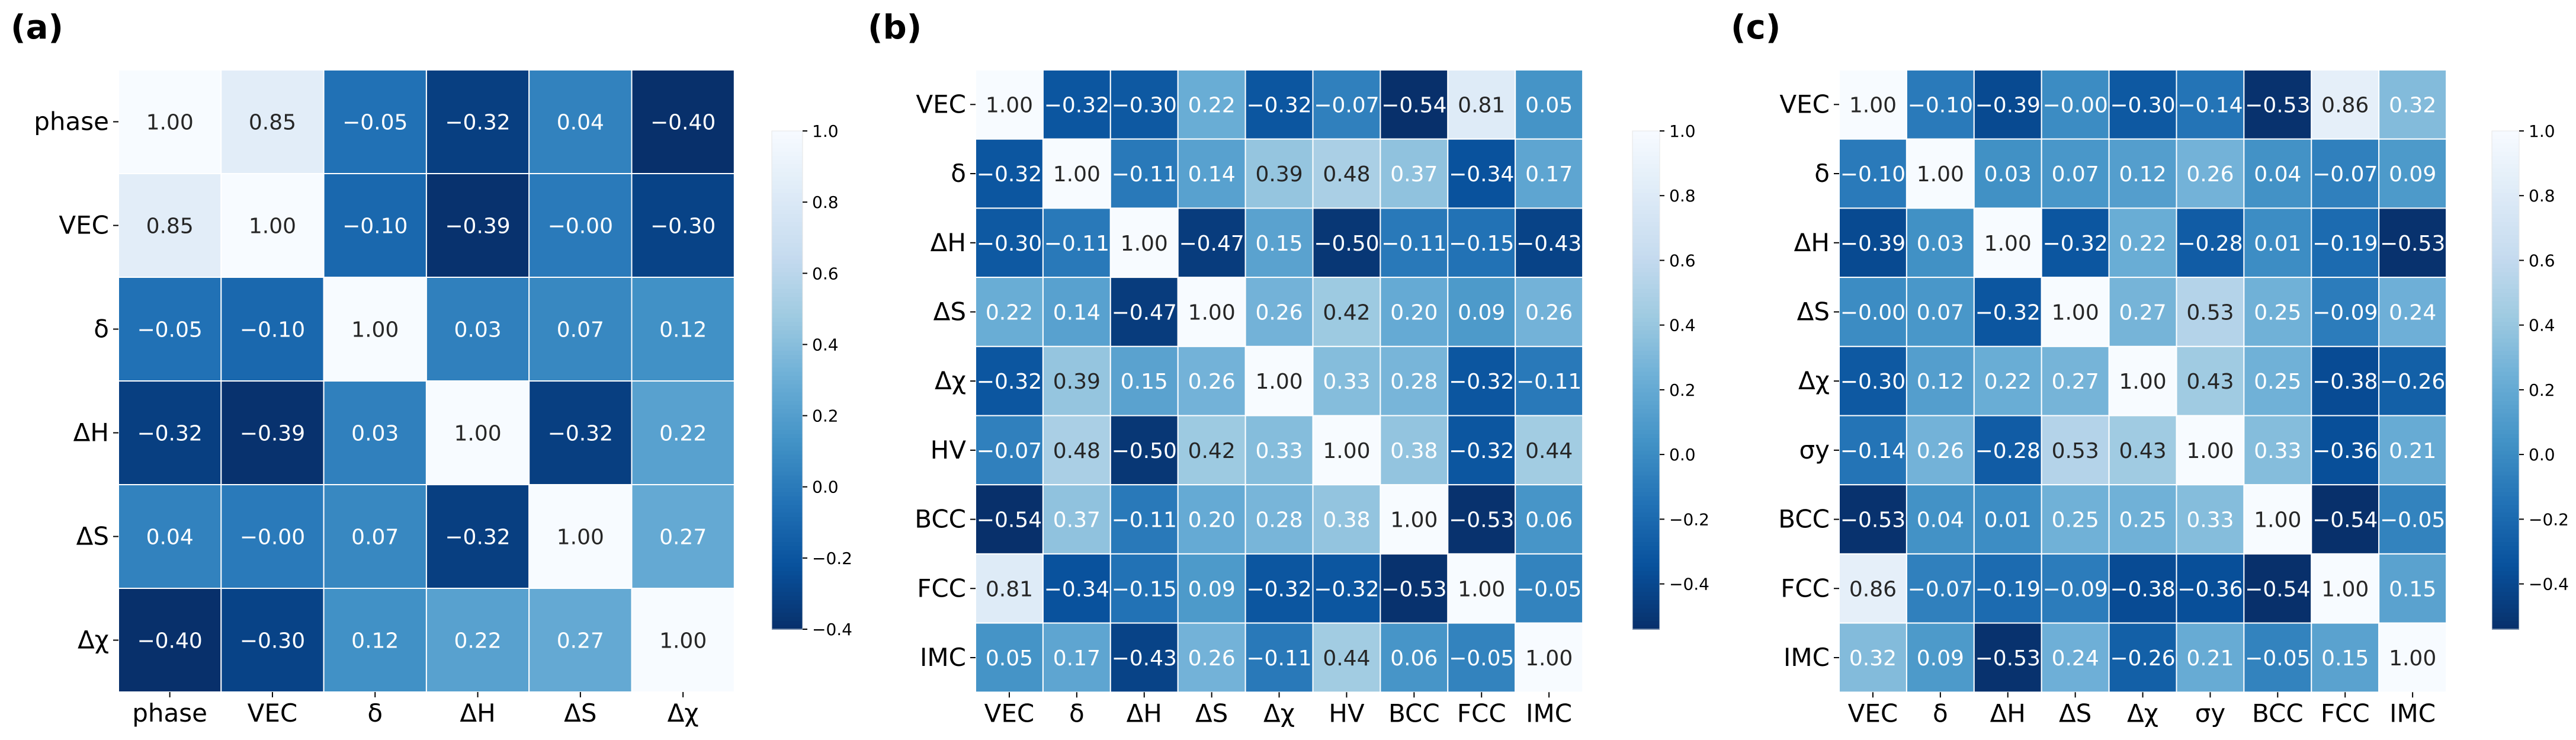 Image resolution: width=2576 pixels, height=740 pixels. Describe the element at coordinates (683, 538) in the screenshot. I see `cell-value: 0.27` at that location.